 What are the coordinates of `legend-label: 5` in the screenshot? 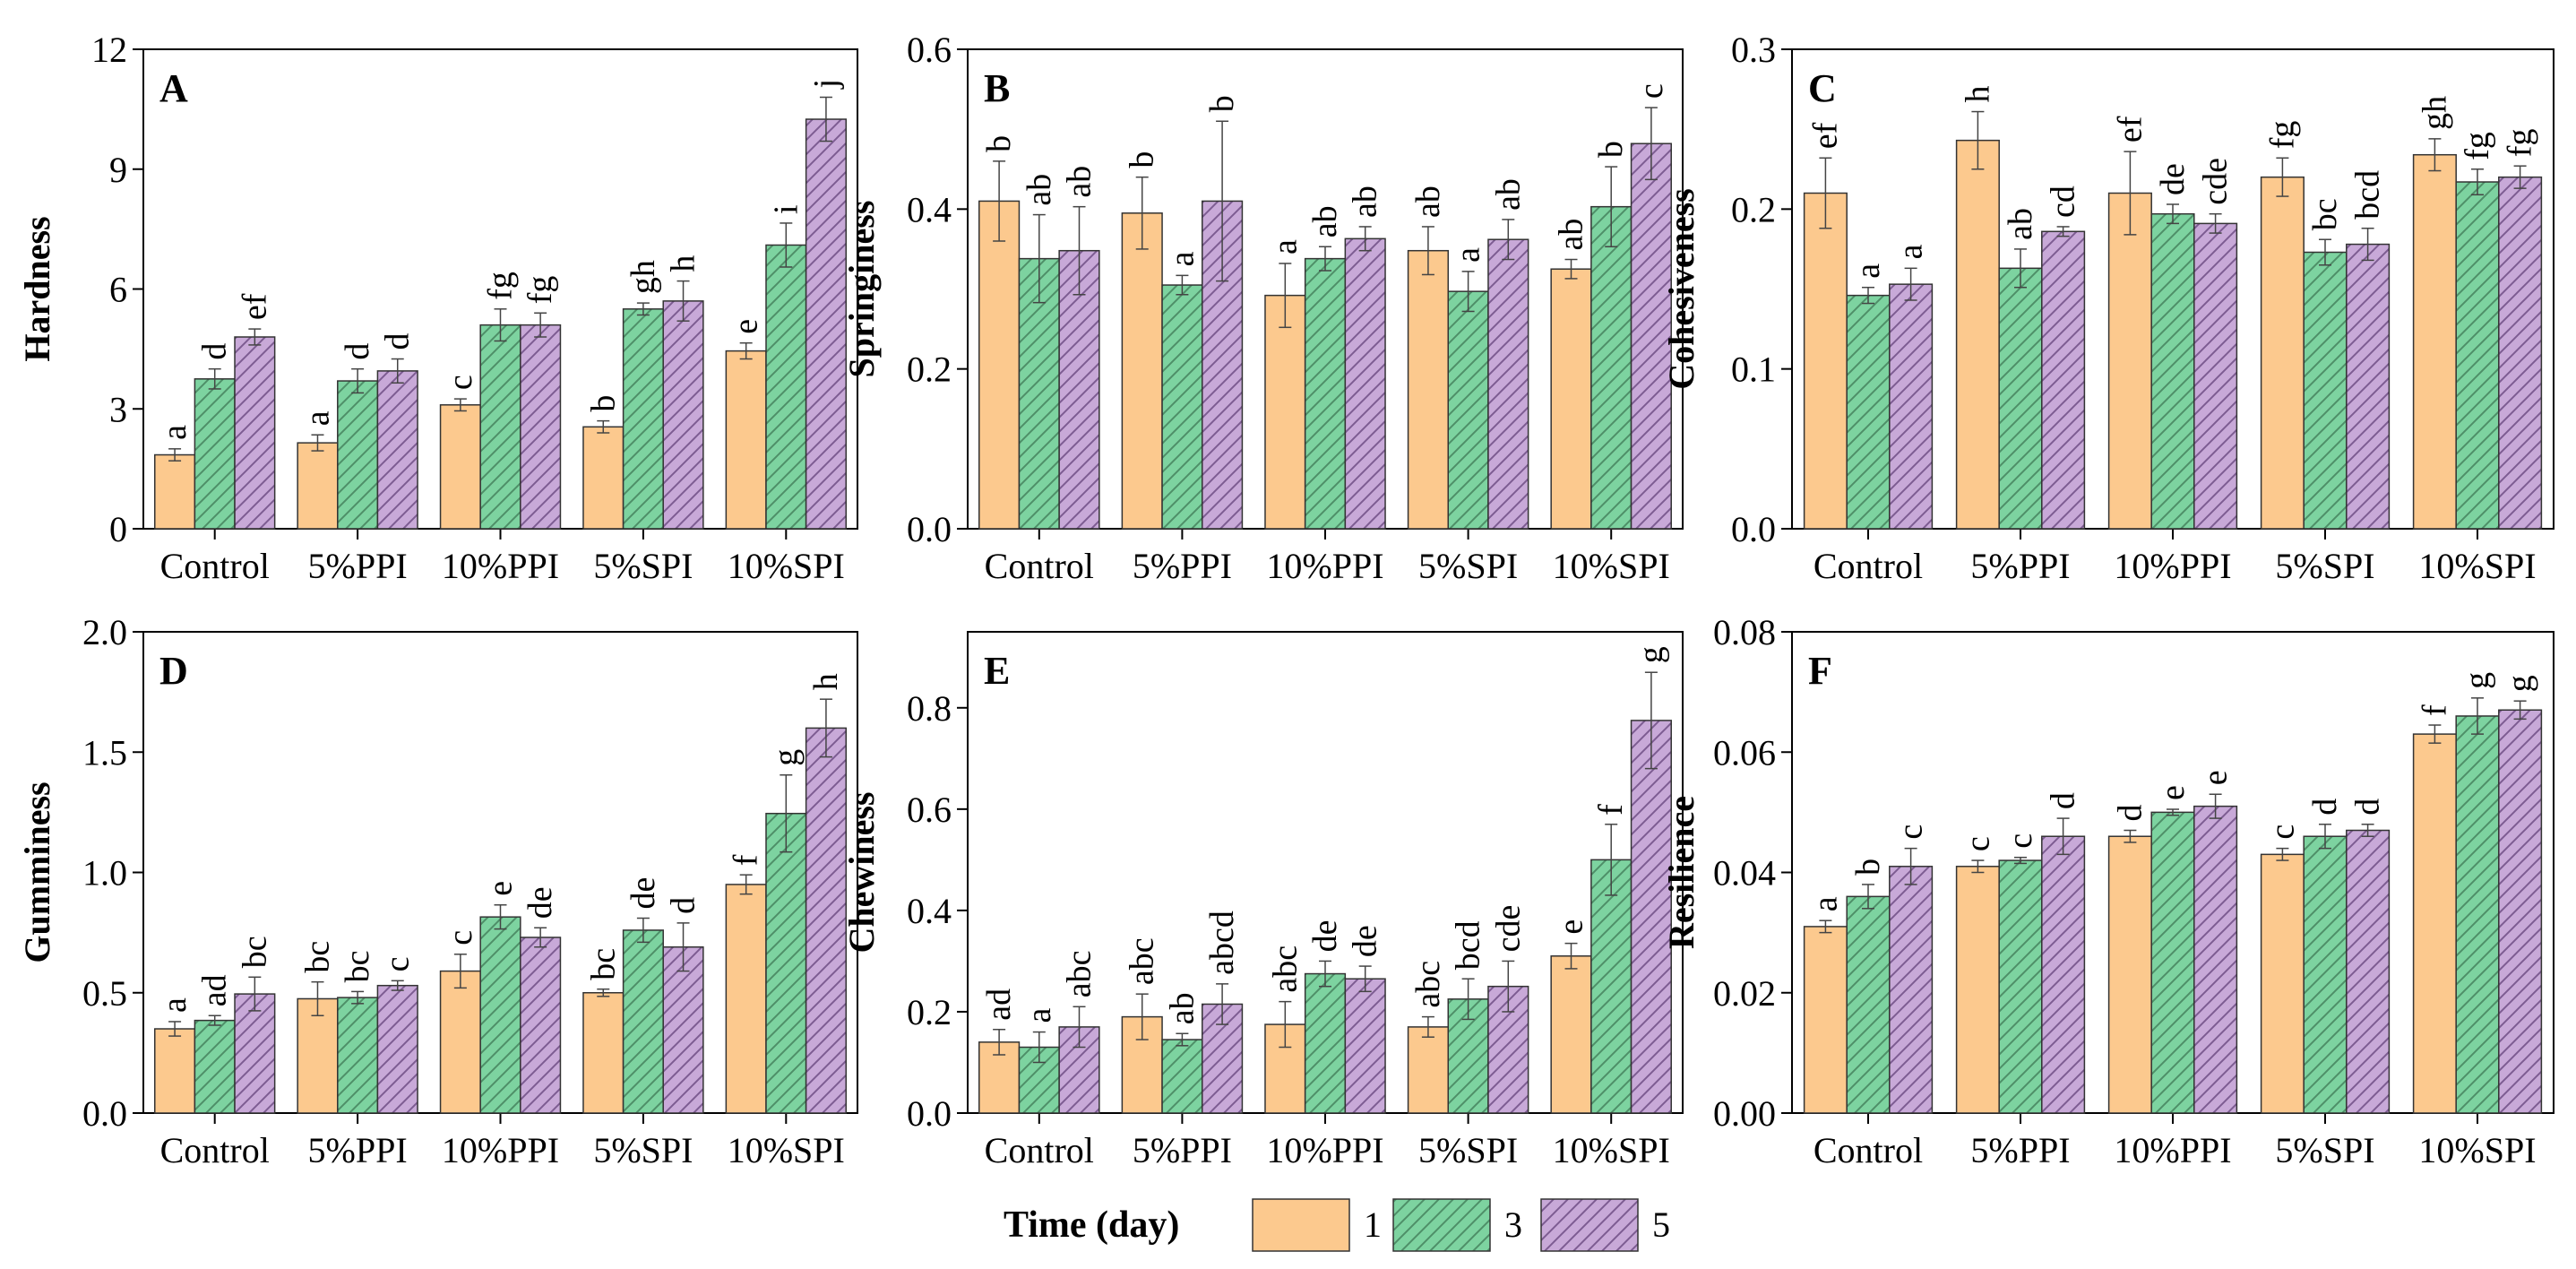 It's located at (1661, 1224).